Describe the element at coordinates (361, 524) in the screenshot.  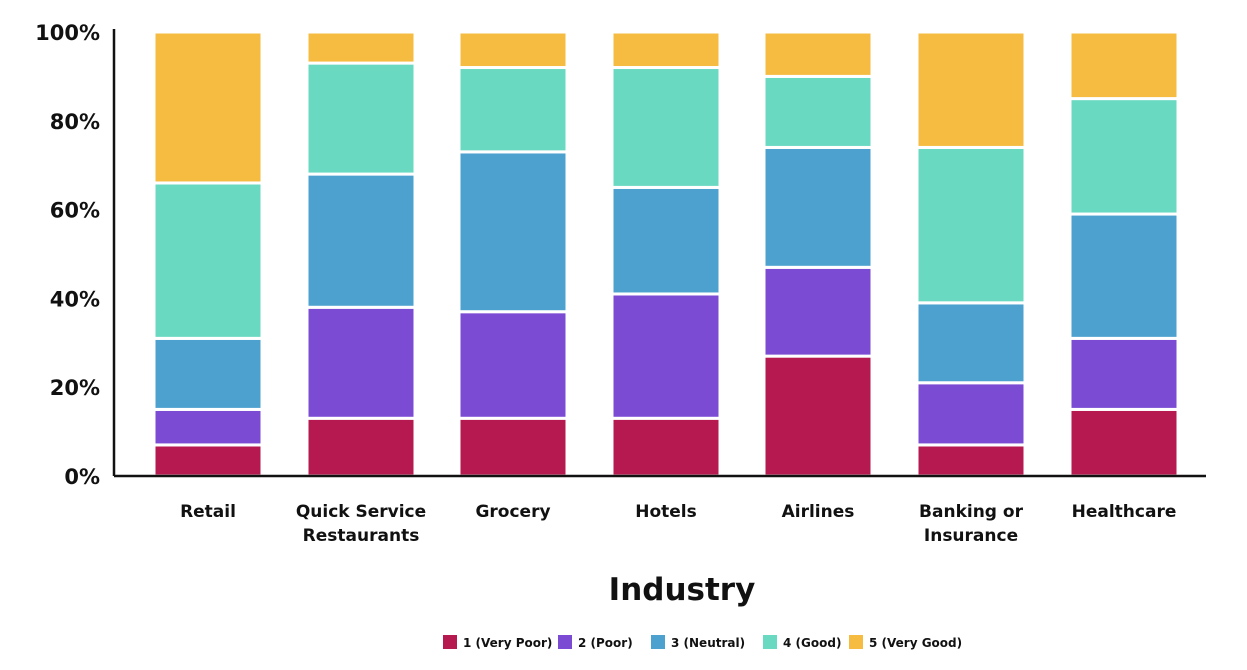
I see `x-tick-label: Quick Service Restaurants` at that location.